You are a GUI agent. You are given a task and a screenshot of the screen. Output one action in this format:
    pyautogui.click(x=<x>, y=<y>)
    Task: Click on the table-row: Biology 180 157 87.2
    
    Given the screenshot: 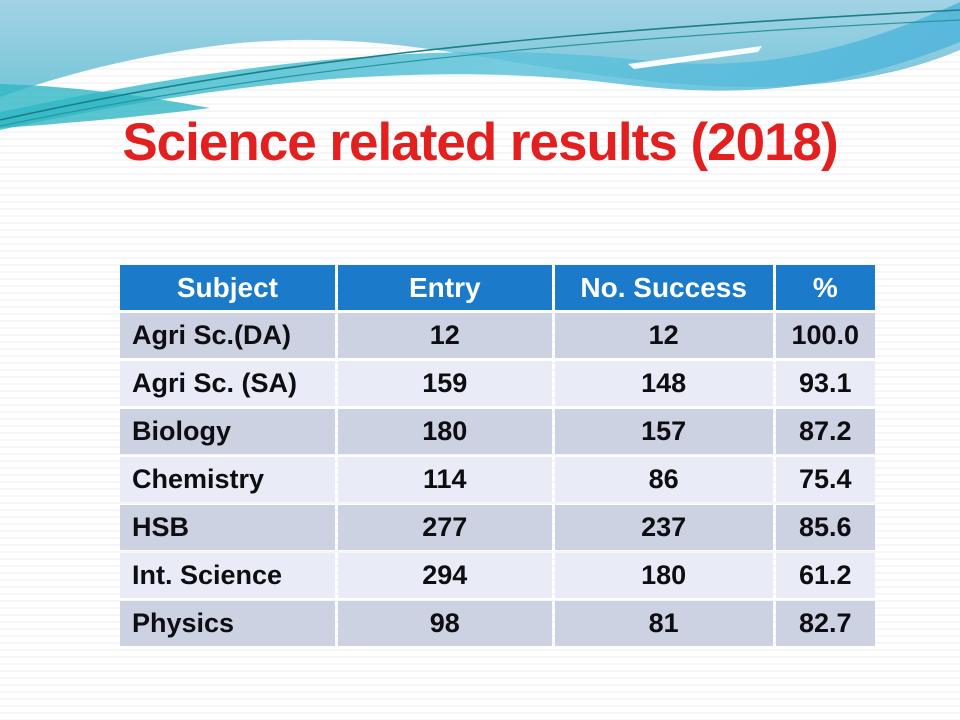 What is the action you would take?
    pyautogui.click(x=497, y=431)
    